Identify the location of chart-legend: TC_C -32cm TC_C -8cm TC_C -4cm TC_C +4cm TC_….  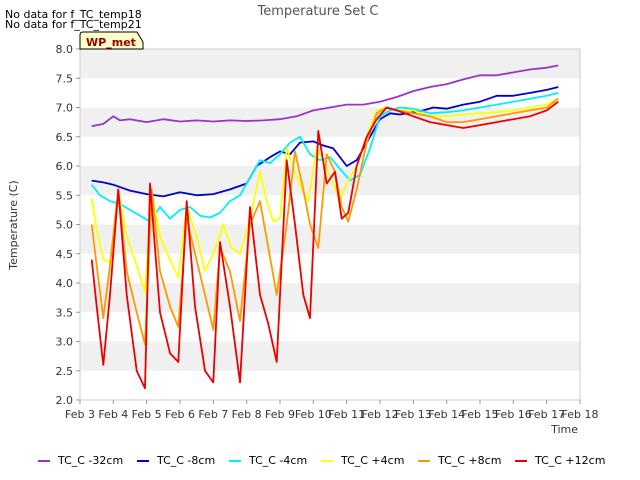
(320, 462).